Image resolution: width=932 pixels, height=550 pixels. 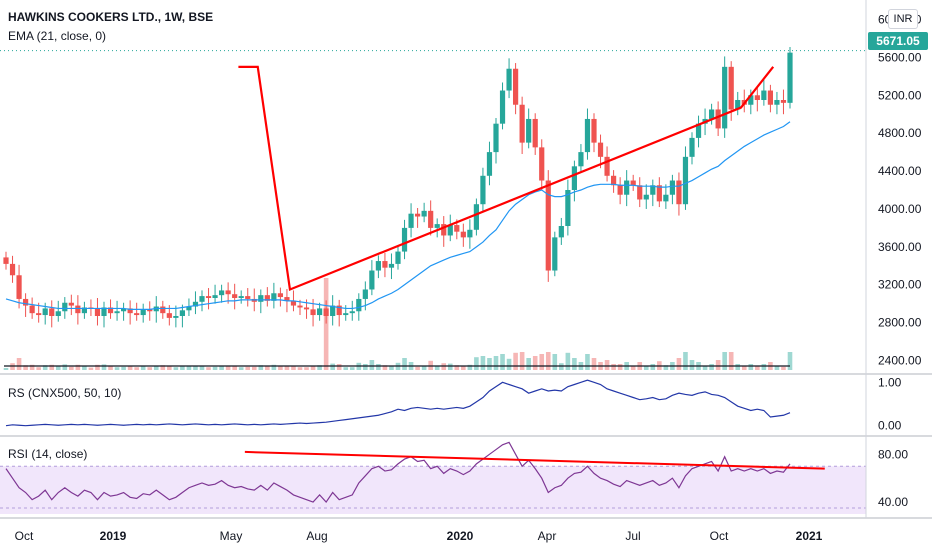 What do you see at coordinates (547, 536) in the screenshot?
I see `time-tick-label: Apr` at bounding box center [547, 536].